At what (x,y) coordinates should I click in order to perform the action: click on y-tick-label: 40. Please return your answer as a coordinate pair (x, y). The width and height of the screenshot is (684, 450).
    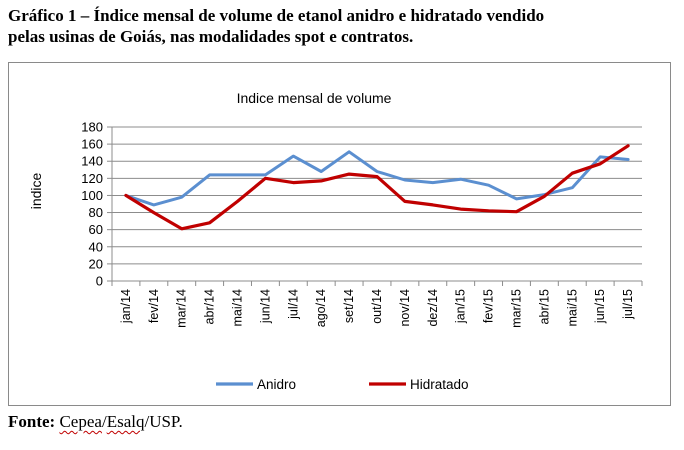
    Looking at the image, I should click on (96, 246).